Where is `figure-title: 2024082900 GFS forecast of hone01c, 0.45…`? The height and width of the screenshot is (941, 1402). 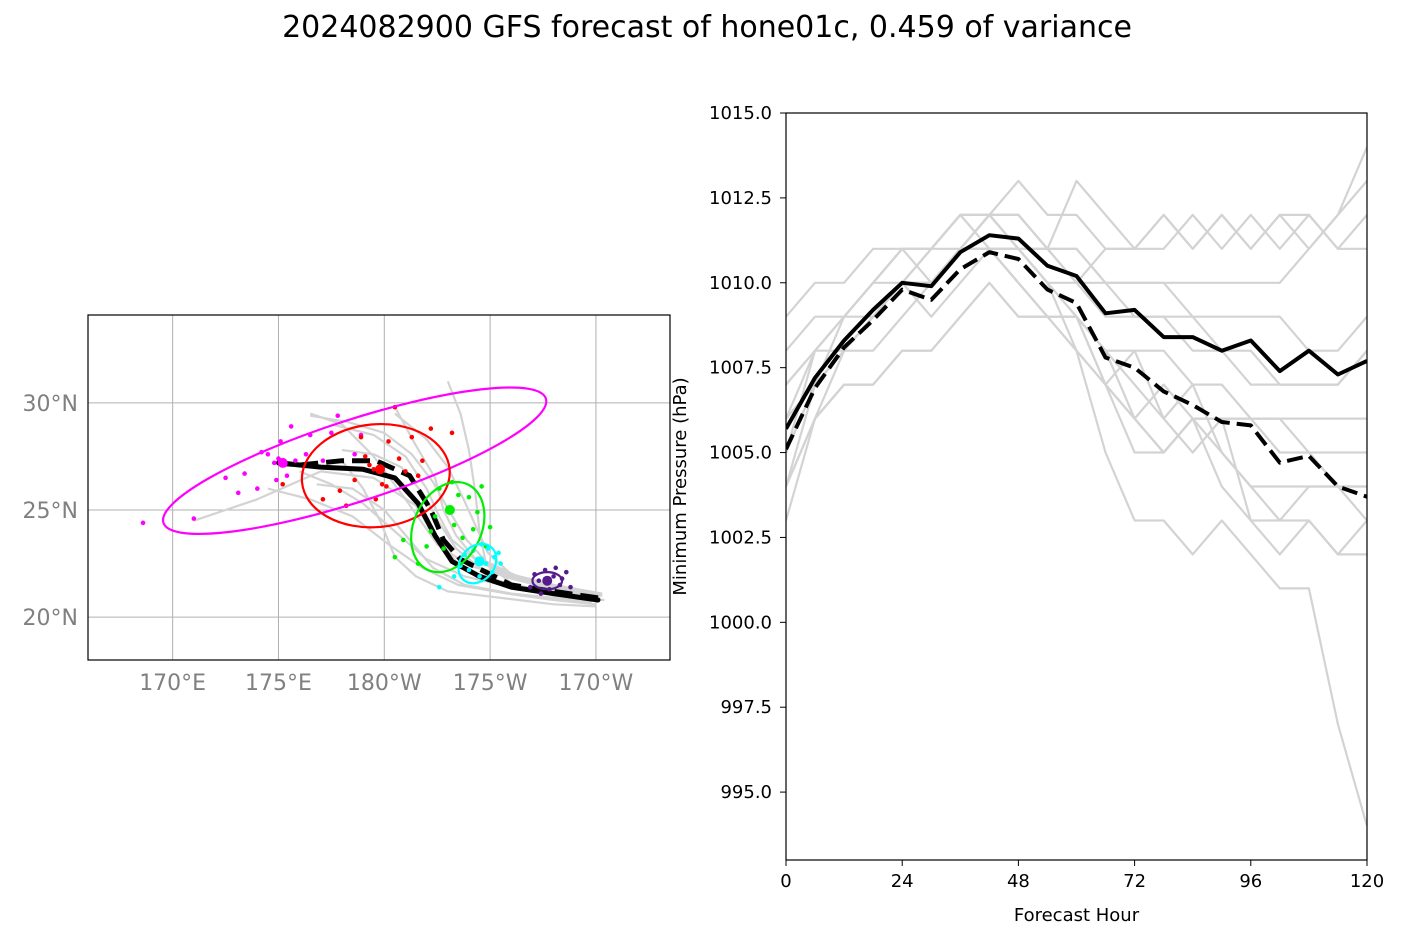 figure-title: 2024082900 GFS forecast of hone01c, 0.45… is located at coordinates (707, 27).